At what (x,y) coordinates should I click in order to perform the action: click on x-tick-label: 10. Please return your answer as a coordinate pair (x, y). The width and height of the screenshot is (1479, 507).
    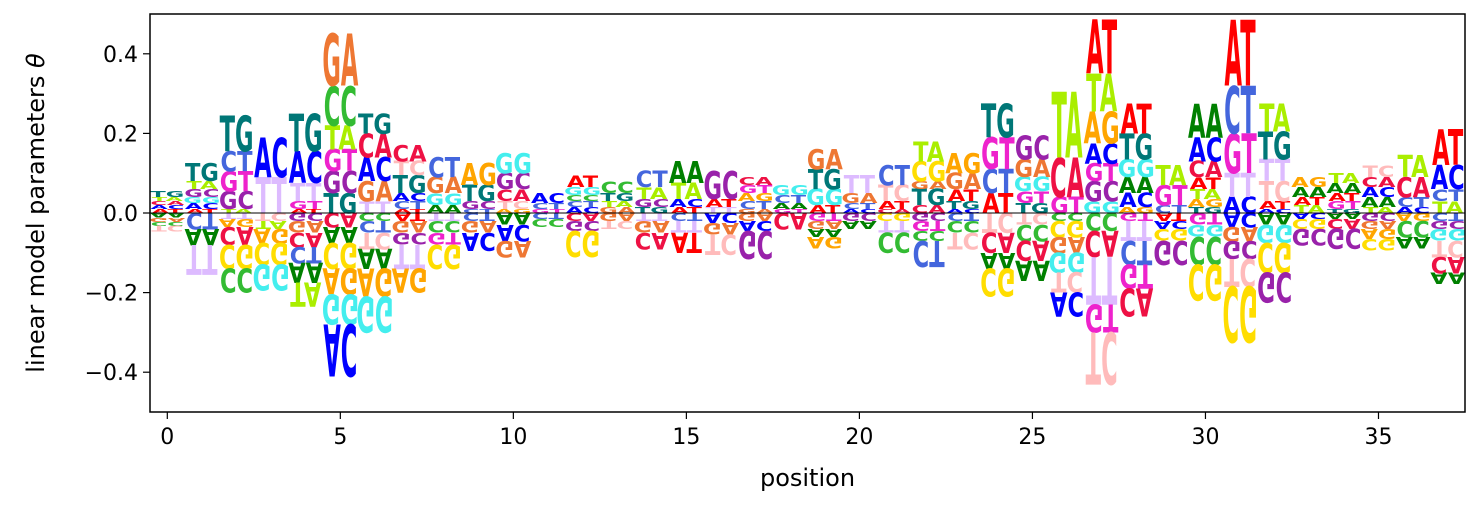
    Looking at the image, I should click on (513, 437).